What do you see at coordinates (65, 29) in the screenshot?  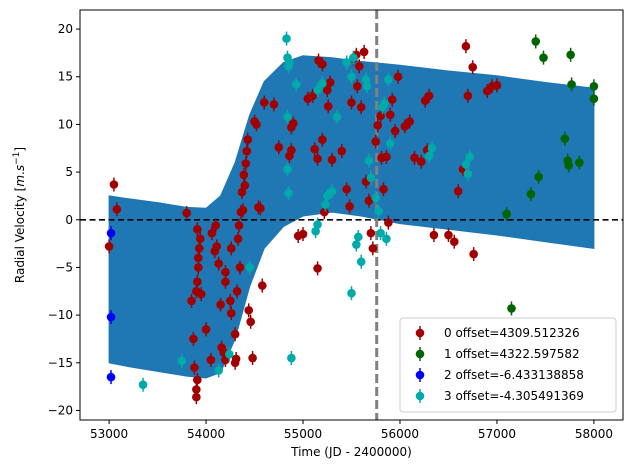 I see `y-tick-label: 20` at bounding box center [65, 29].